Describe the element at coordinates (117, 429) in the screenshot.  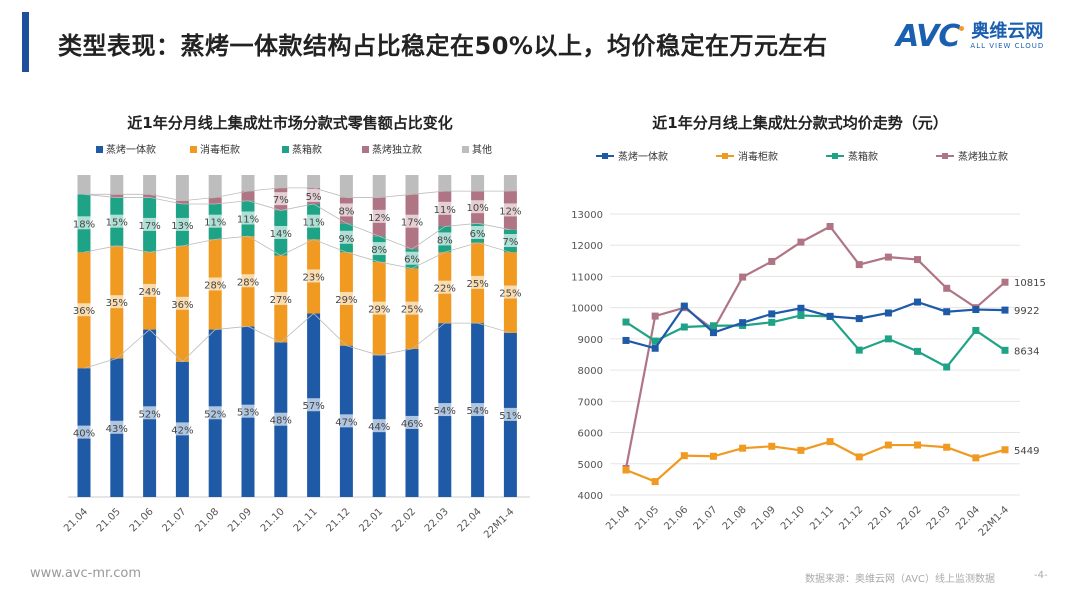
I see `data-label: 43%` at that location.